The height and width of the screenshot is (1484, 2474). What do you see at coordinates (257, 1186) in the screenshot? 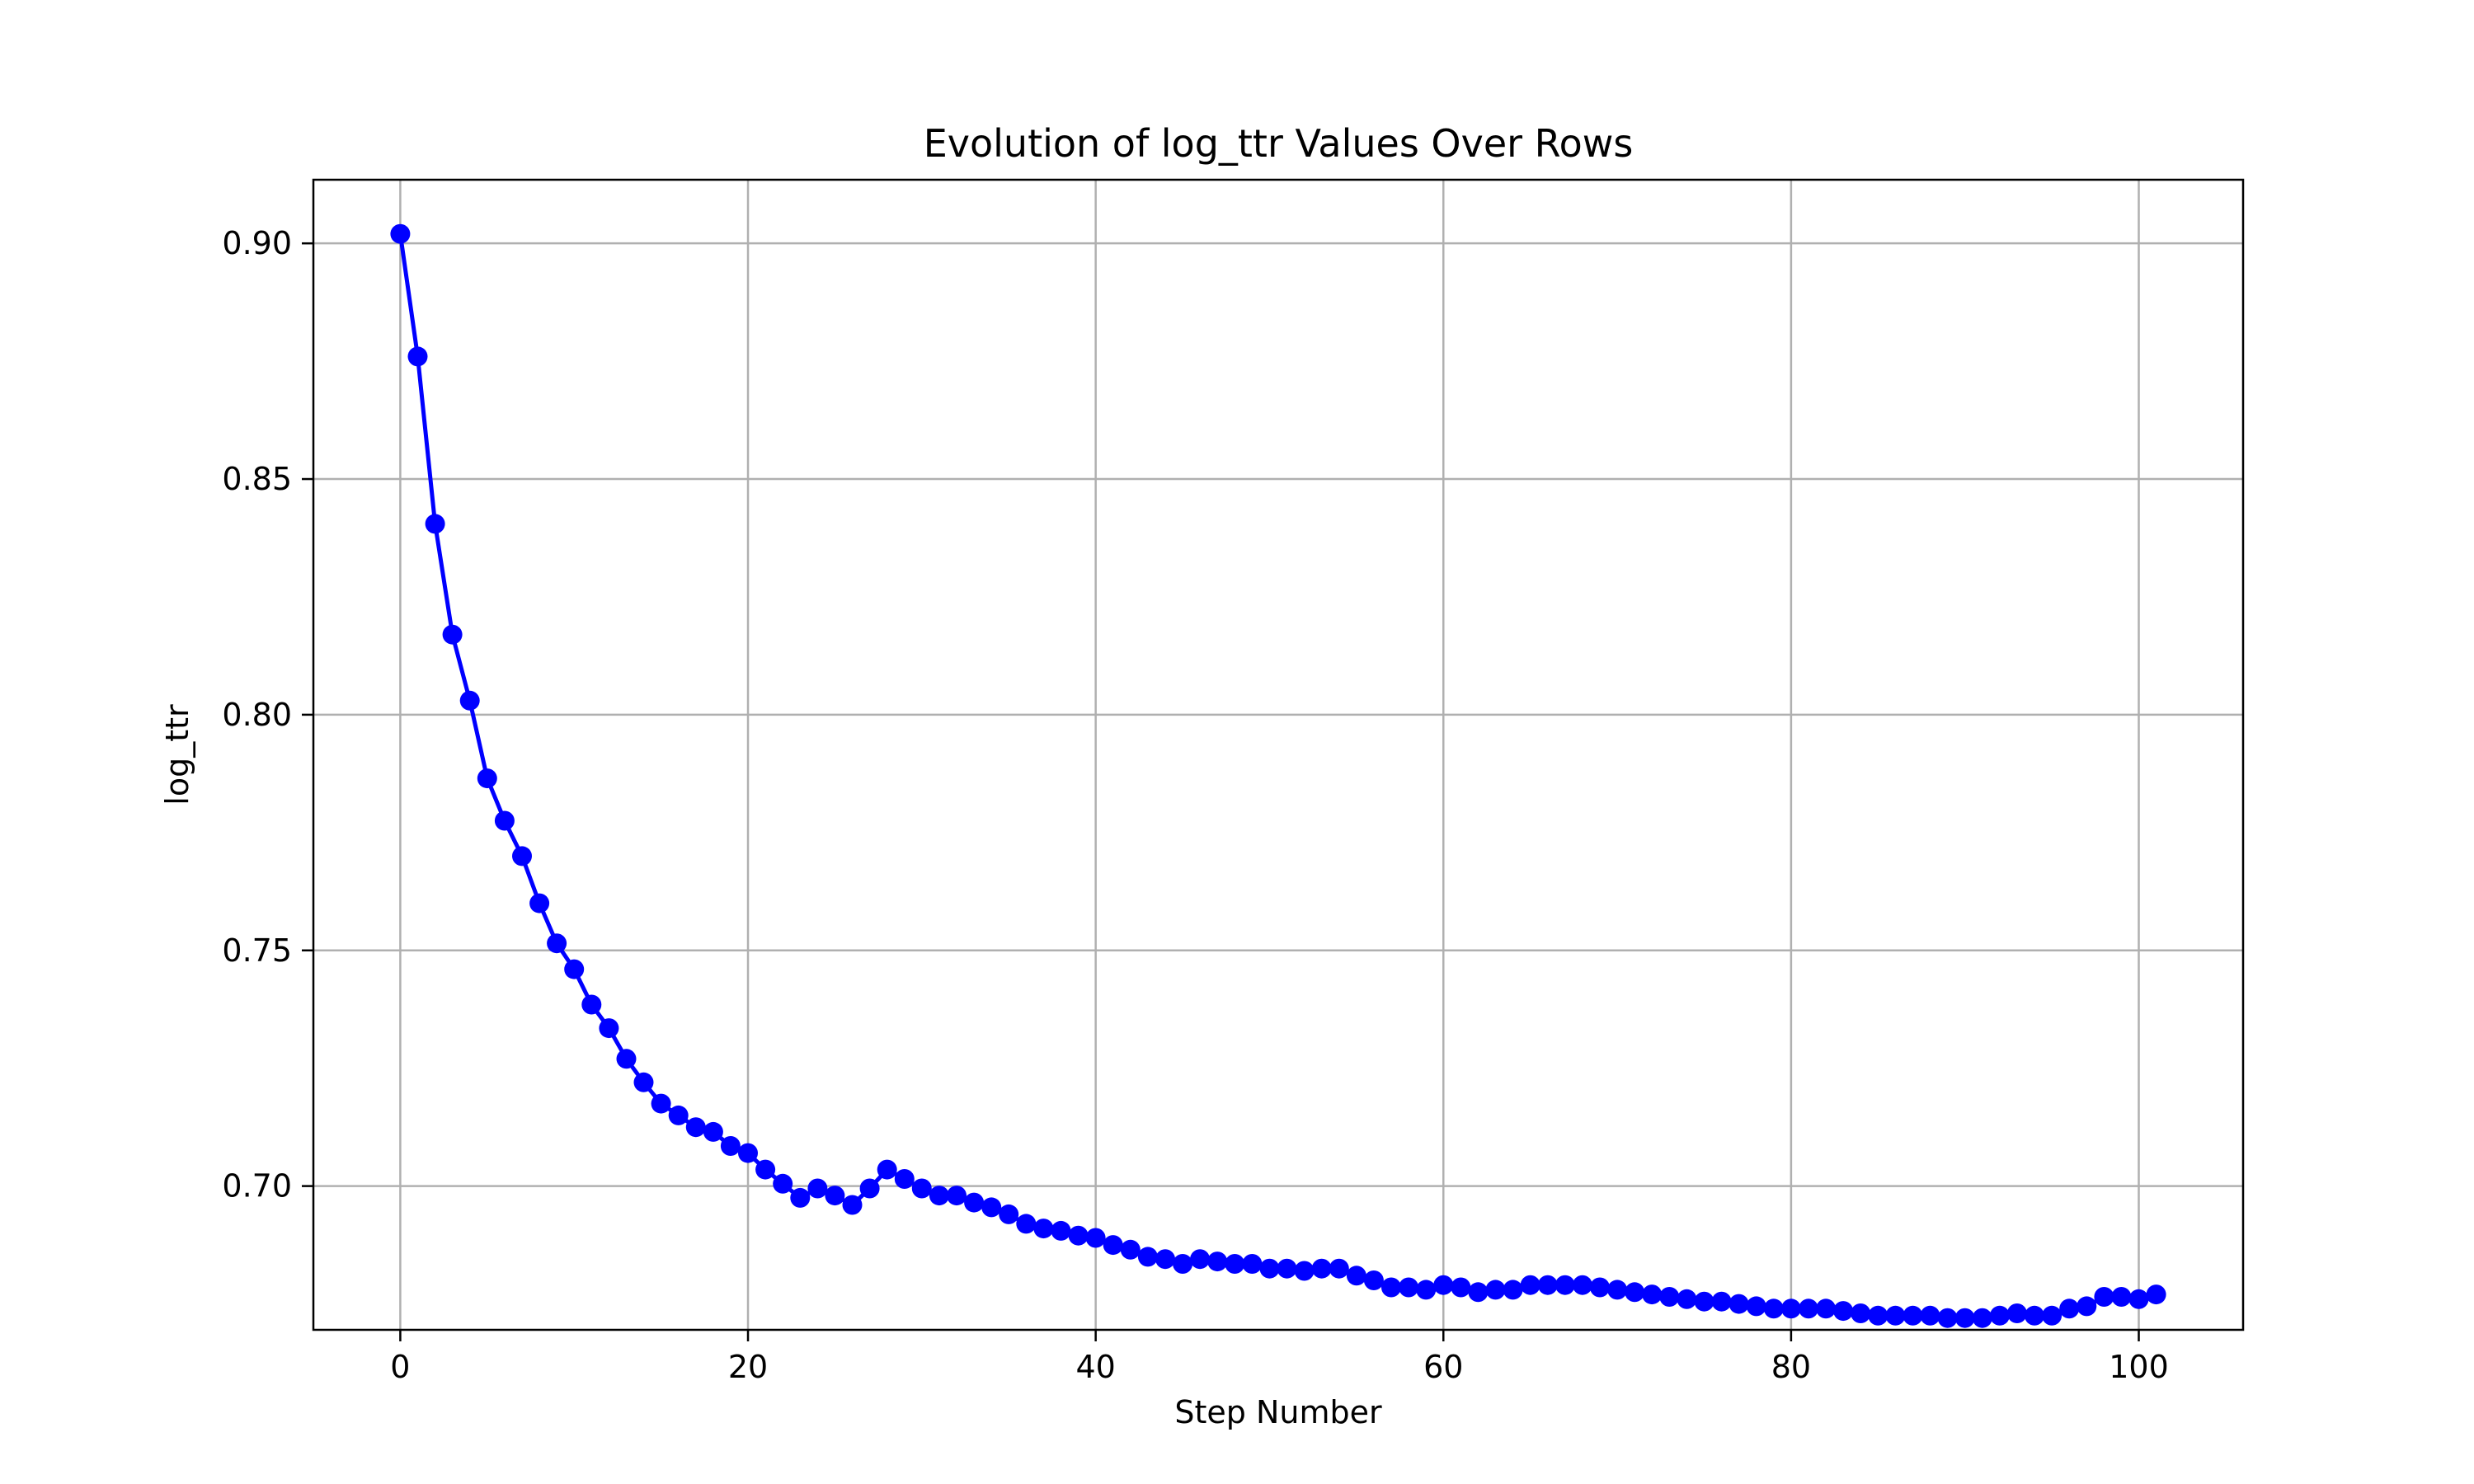
I see `y-tick-label: 0.70` at bounding box center [257, 1186].